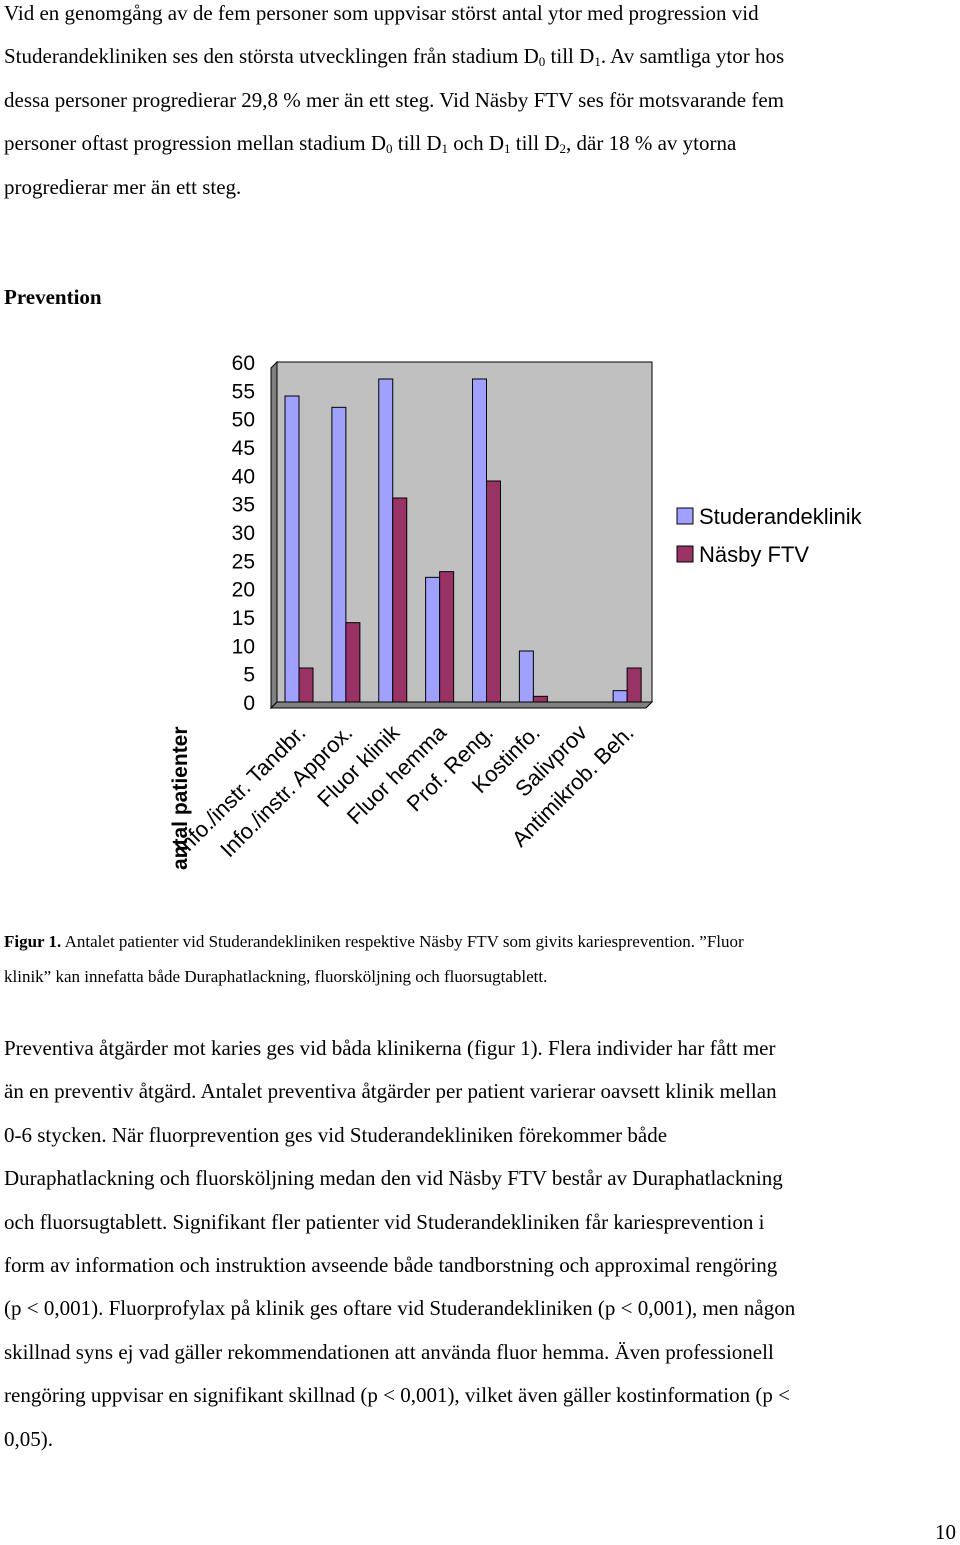 The width and height of the screenshot is (960, 1545). I want to click on legend-label: Studerandeklinik, so click(781, 516).